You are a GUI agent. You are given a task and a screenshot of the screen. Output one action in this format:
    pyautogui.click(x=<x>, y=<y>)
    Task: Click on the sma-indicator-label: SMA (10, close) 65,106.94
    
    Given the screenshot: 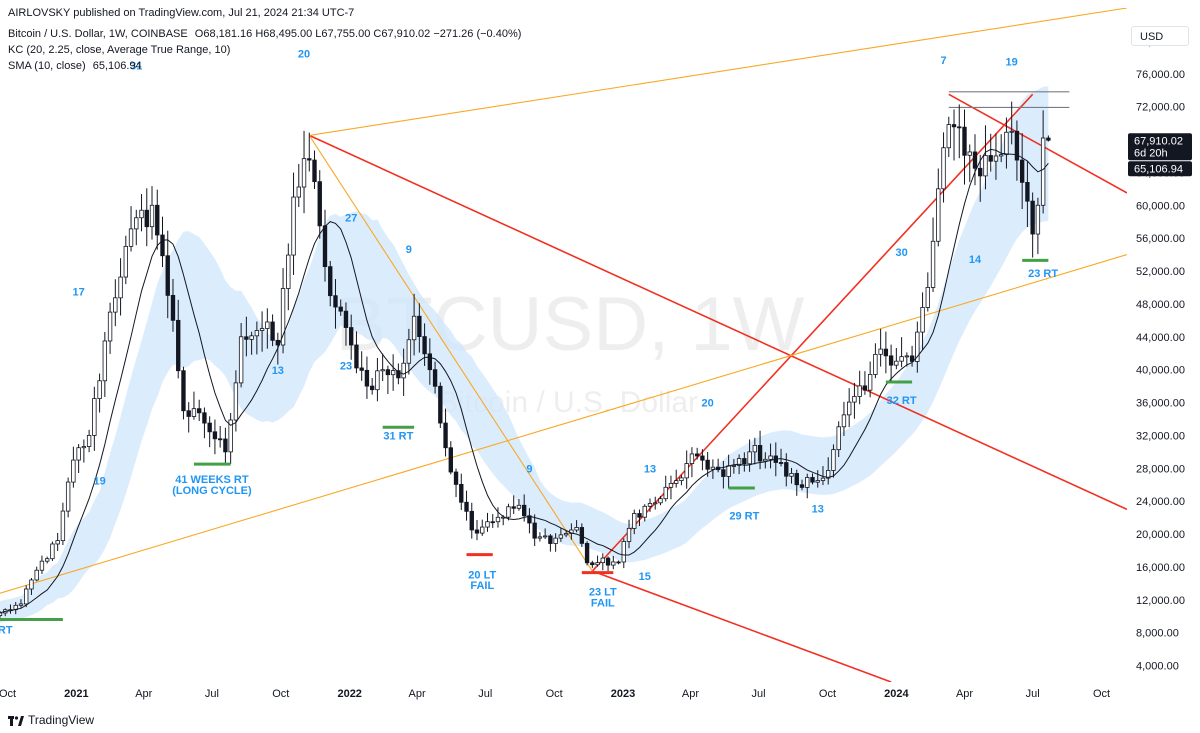 What is the action you would take?
    pyautogui.click(x=75, y=66)
    